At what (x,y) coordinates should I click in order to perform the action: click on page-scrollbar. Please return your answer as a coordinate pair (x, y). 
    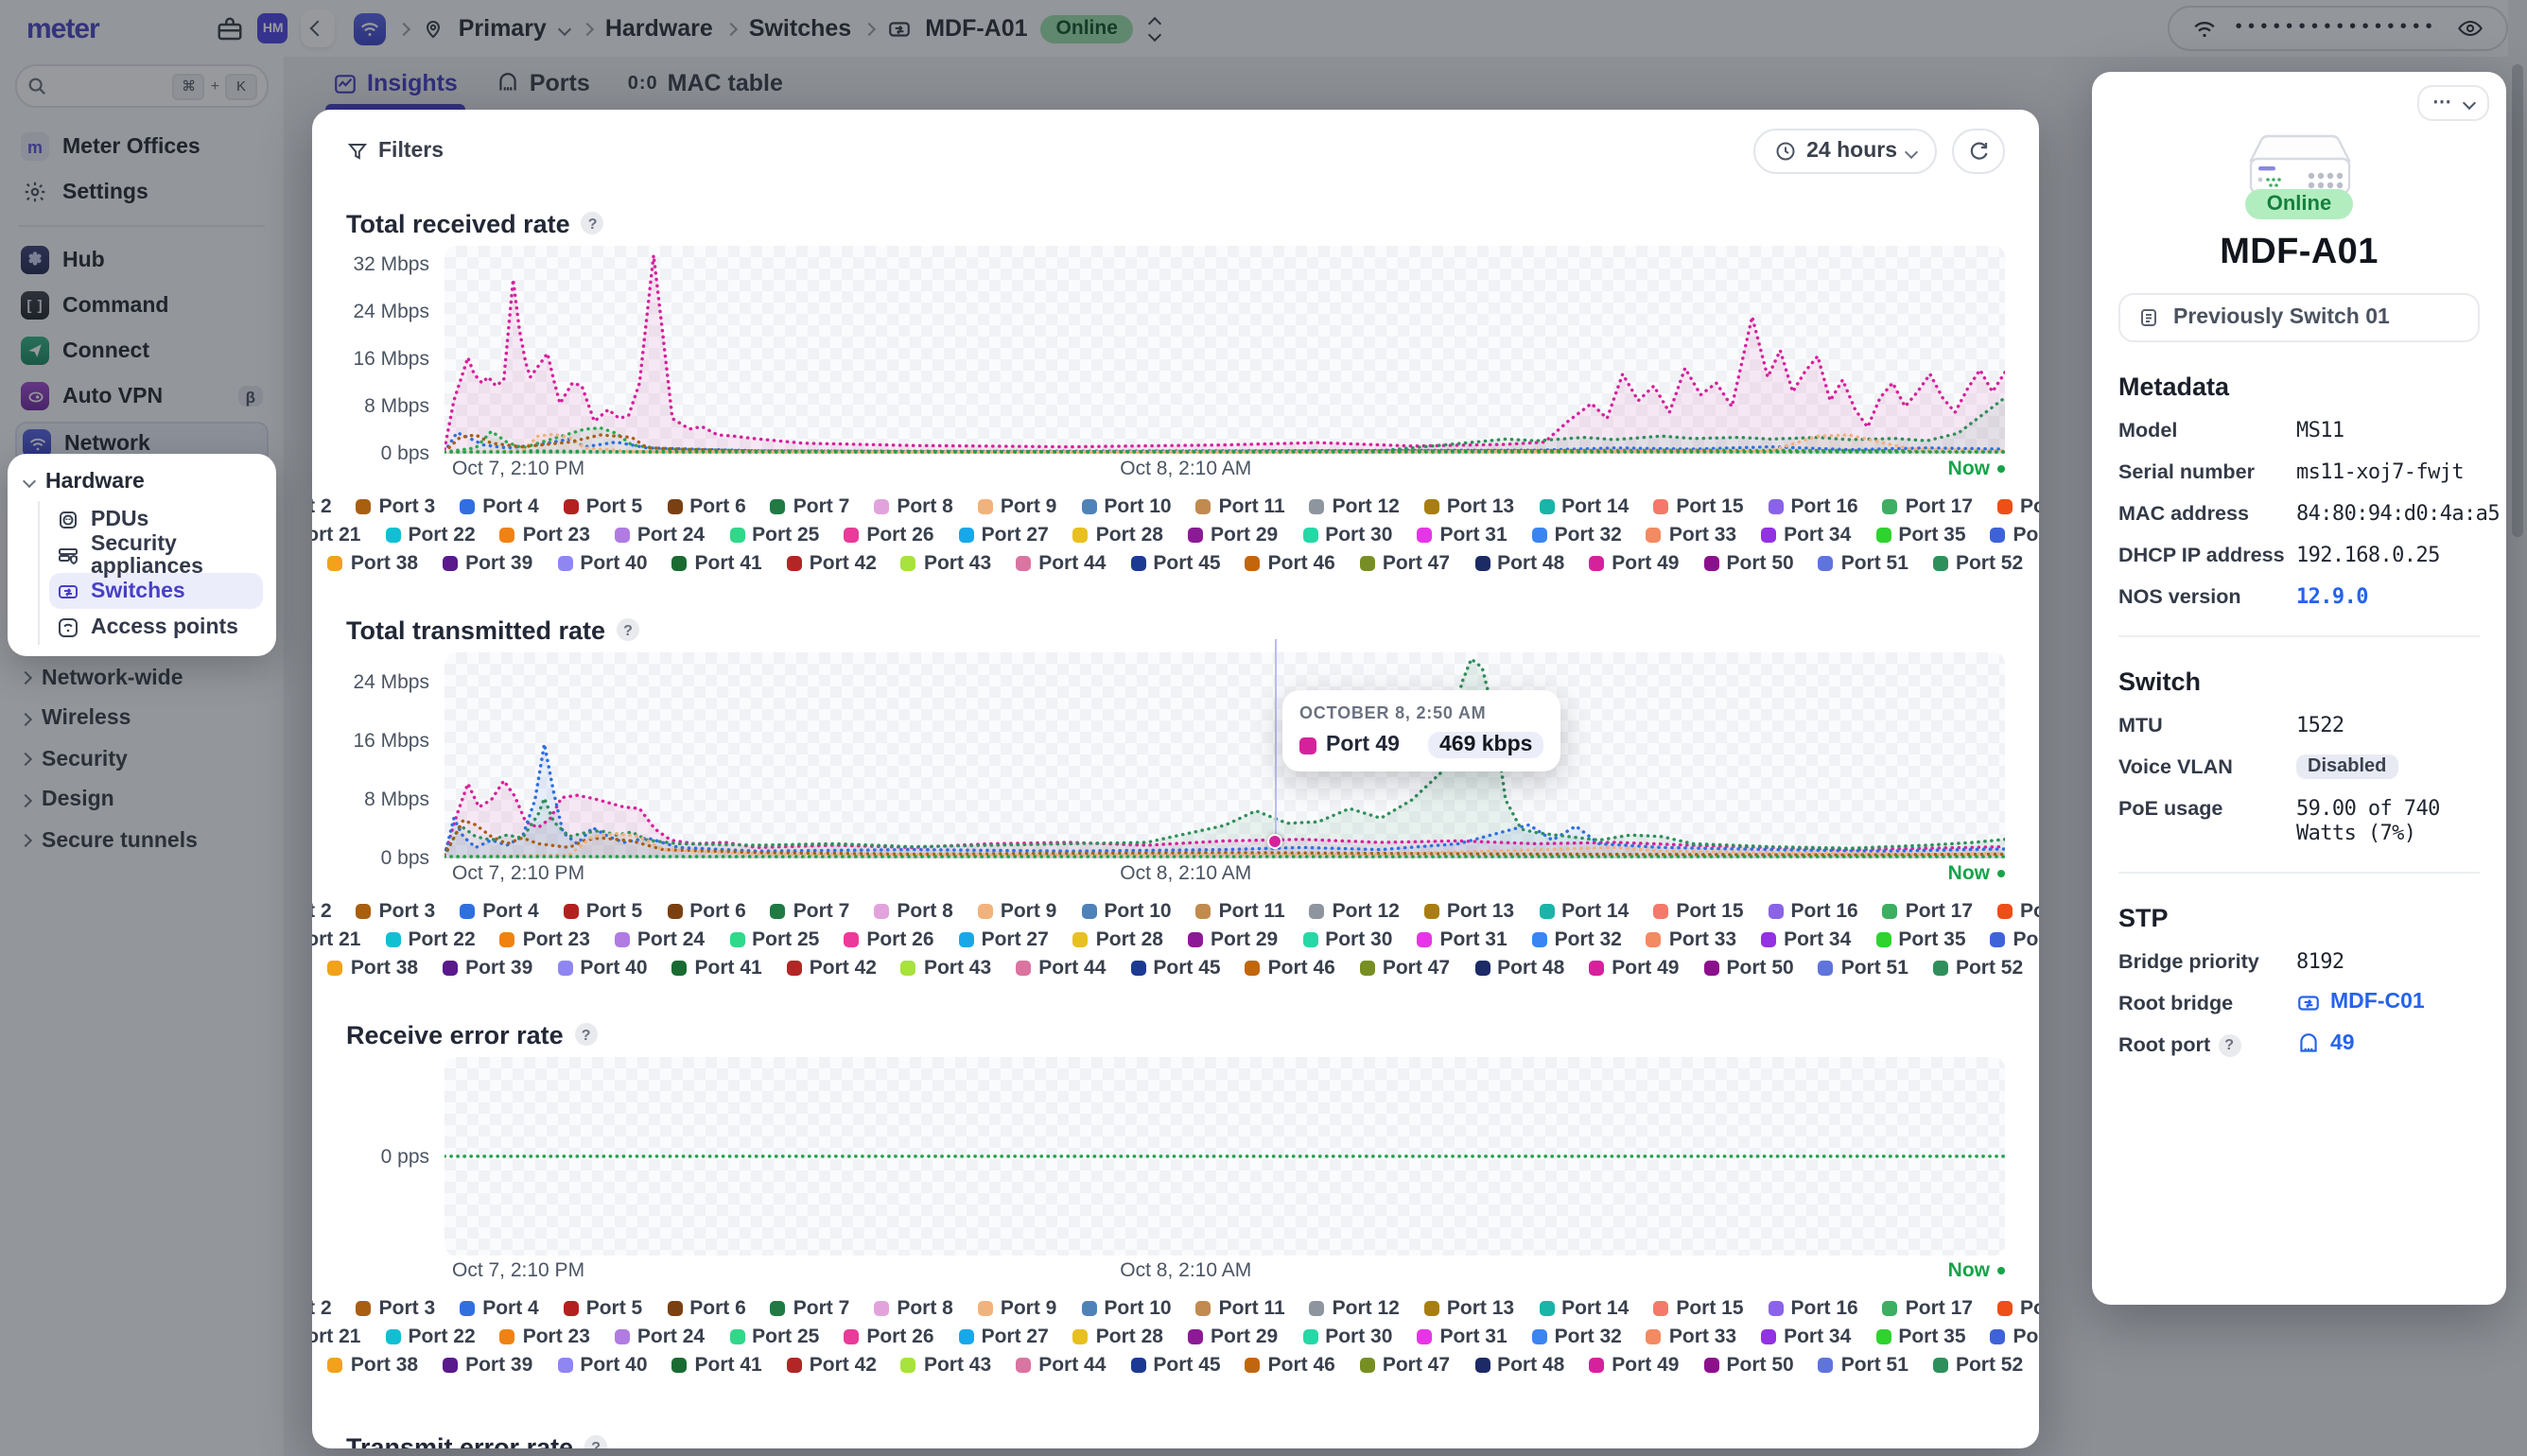
    Looking at the image, I should click on (2518, 728).